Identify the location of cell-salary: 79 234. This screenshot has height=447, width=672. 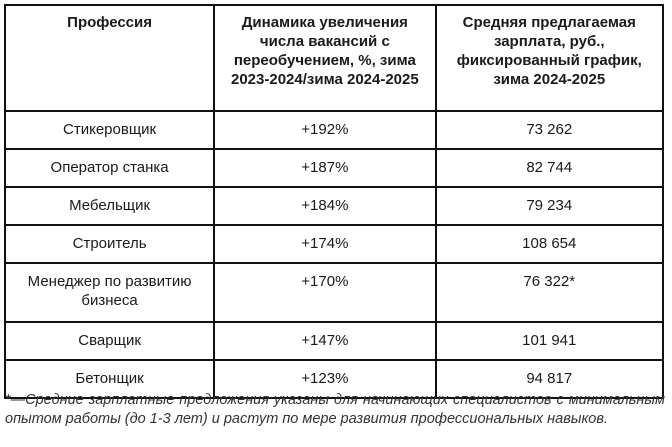
(549, 206).